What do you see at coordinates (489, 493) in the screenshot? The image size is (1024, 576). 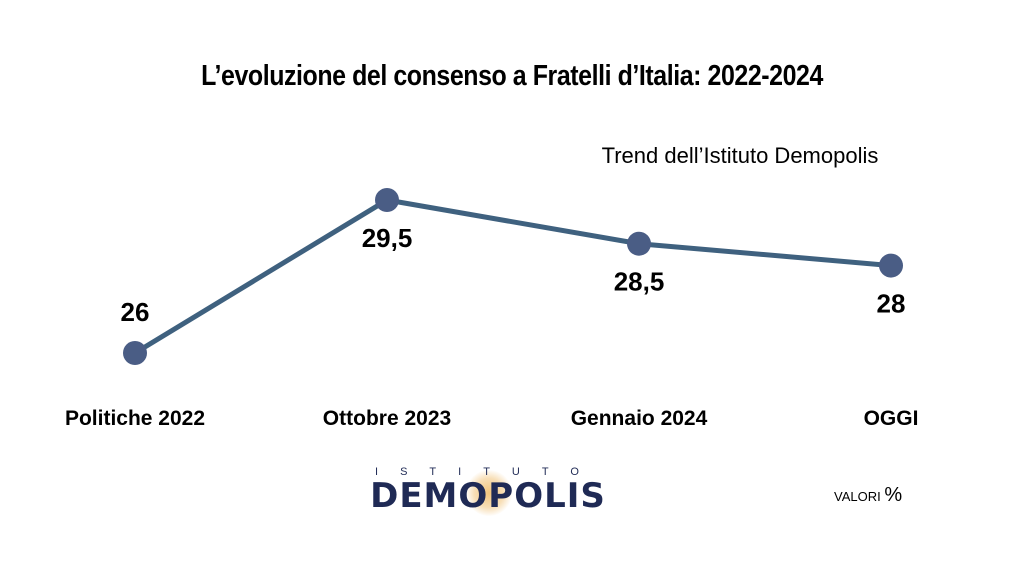 I see `logo-sun-glow` at bounding box center [489, 493].